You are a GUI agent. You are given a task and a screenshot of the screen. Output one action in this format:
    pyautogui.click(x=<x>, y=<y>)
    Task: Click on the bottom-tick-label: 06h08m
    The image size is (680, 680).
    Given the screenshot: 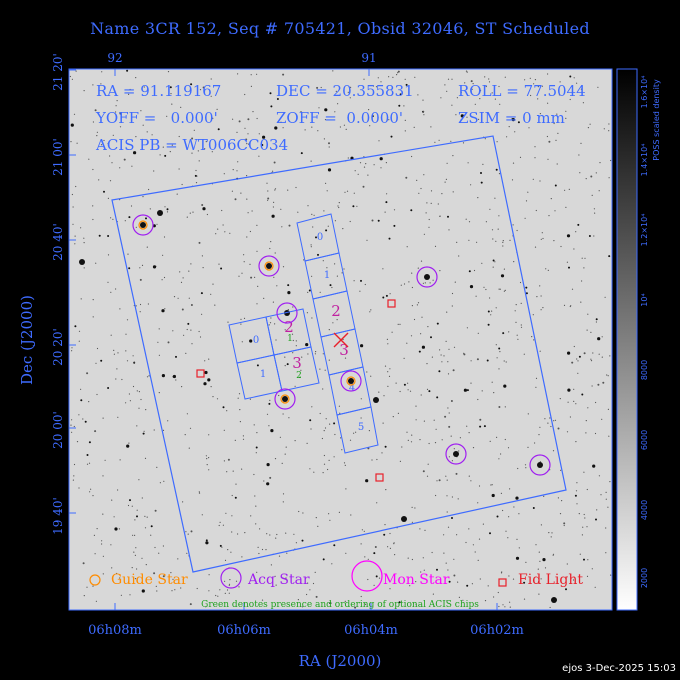 What is the action you would take?
    pyautogui.click(x=115, y=630)
    